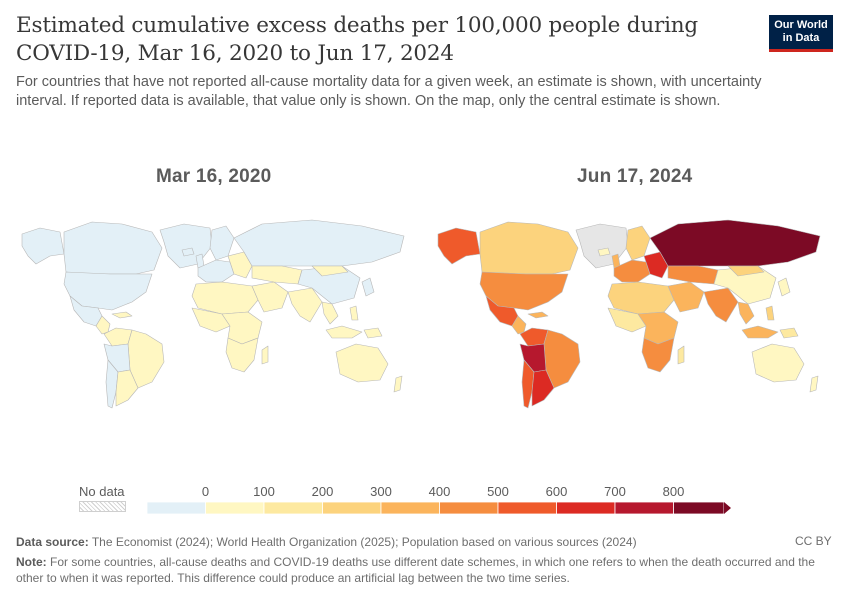 The width and height of the screenshot is (850, 600). I want to click on legend-tick-label: 800, so click(673, 491).